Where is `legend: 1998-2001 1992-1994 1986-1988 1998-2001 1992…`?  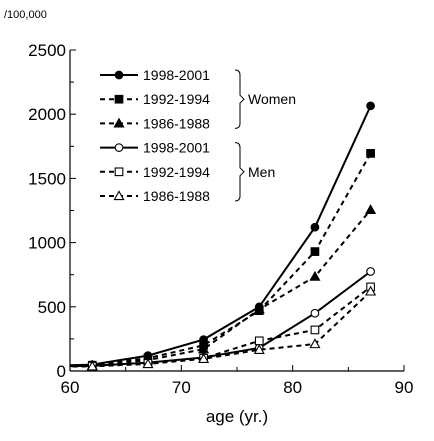
legend: 1998-2001 1992-1994 1986-1988 1998-2001 1992… is located at coordinates (198, 135).